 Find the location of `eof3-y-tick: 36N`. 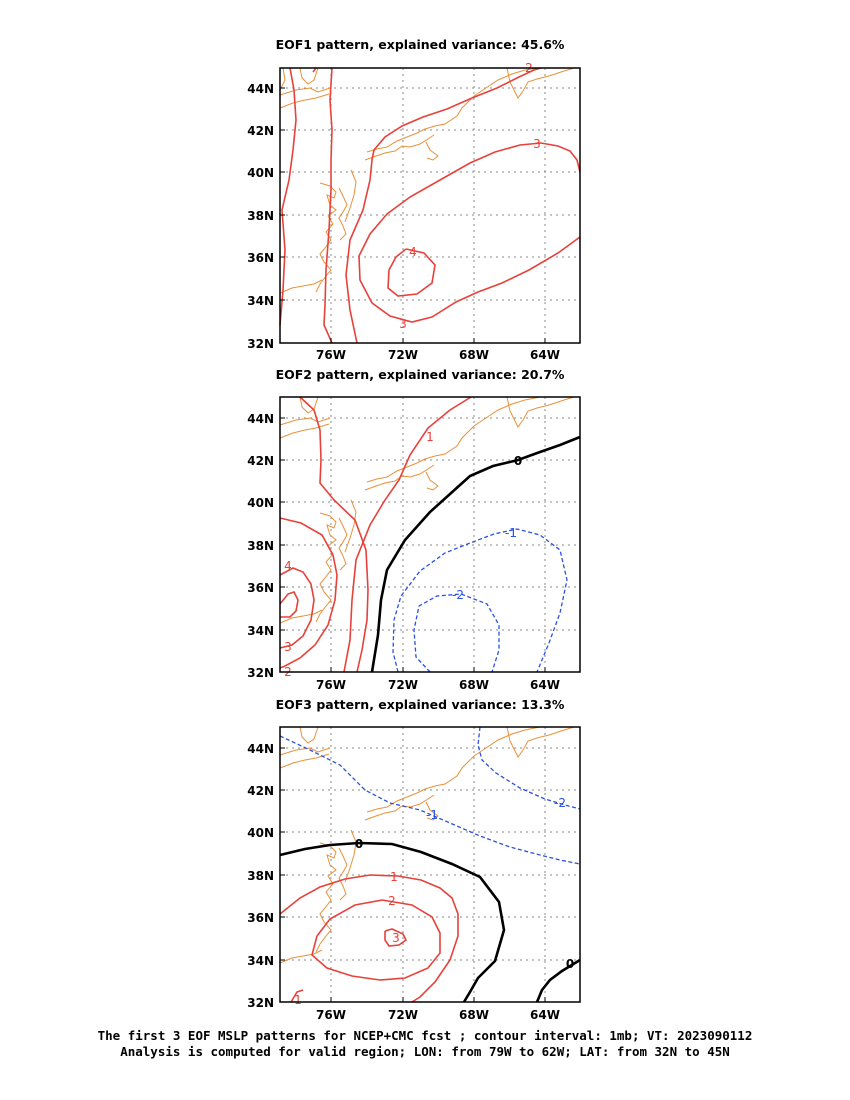

eof3-y-tick: 36N is located at coordinates (260, 918).